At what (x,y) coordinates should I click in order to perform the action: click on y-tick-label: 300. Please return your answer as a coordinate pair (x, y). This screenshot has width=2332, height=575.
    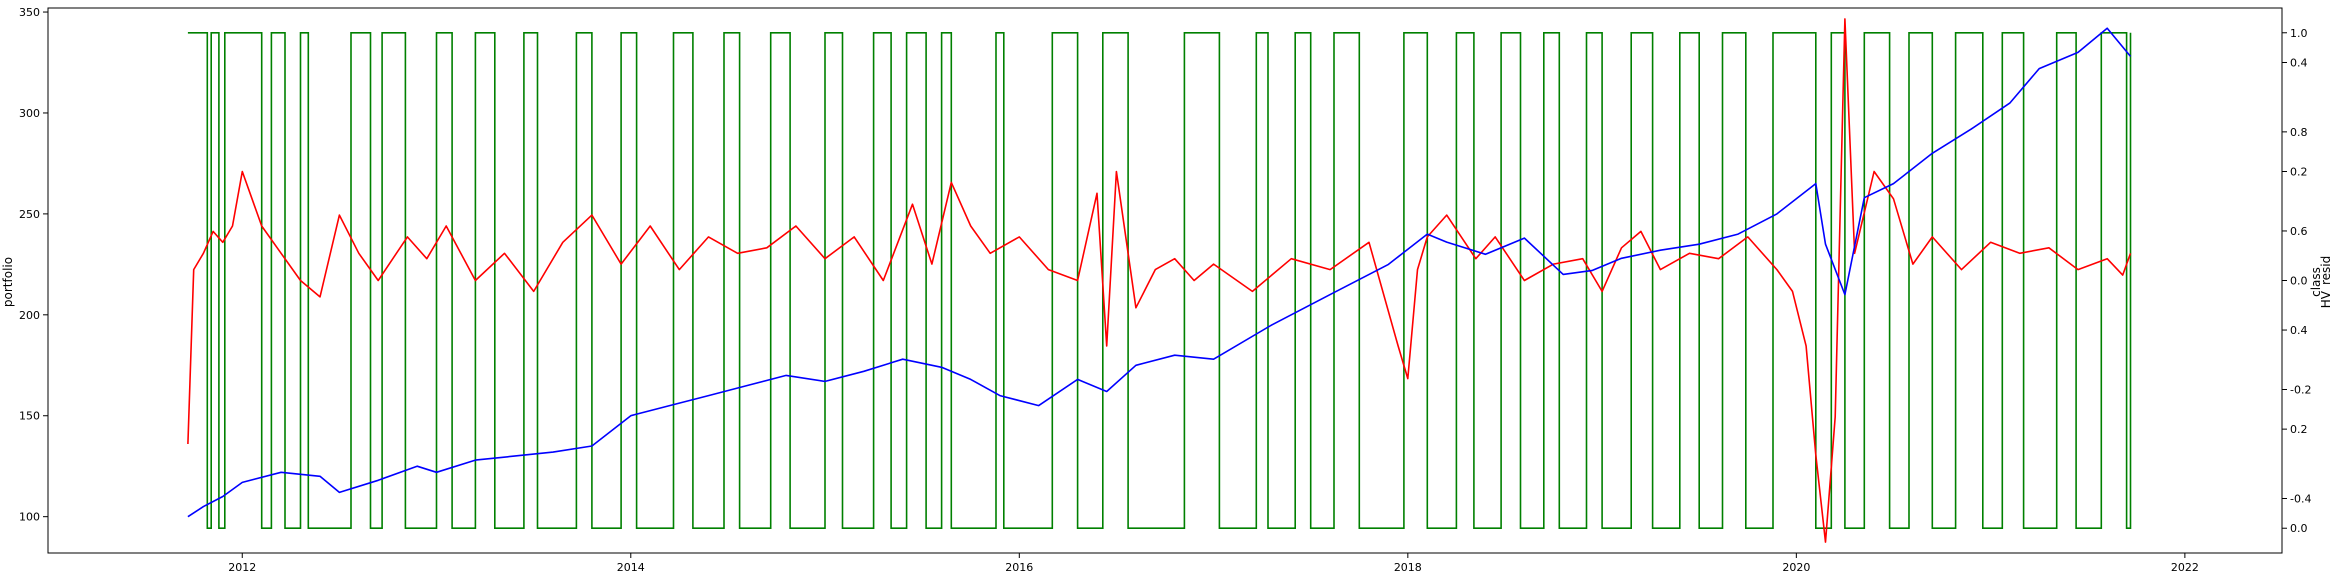
    Looking at the image, I should click on (29, 113).